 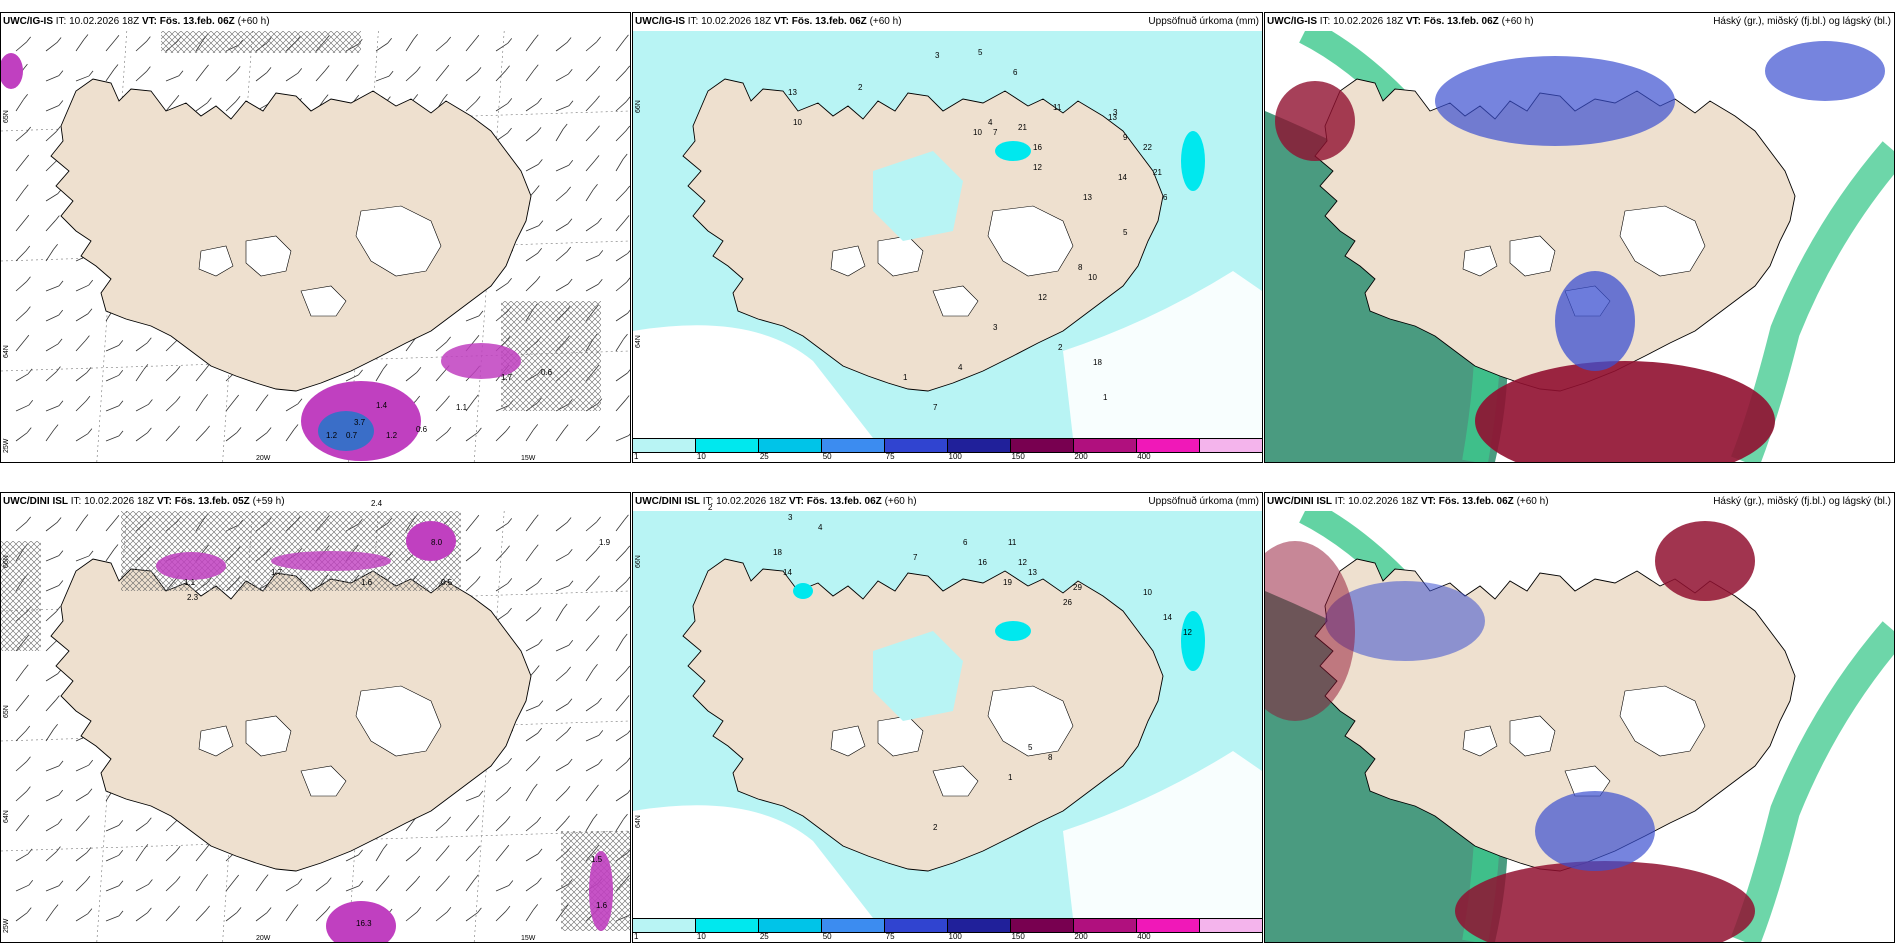 I want to click on precip-map, so click(x=947, y=714).